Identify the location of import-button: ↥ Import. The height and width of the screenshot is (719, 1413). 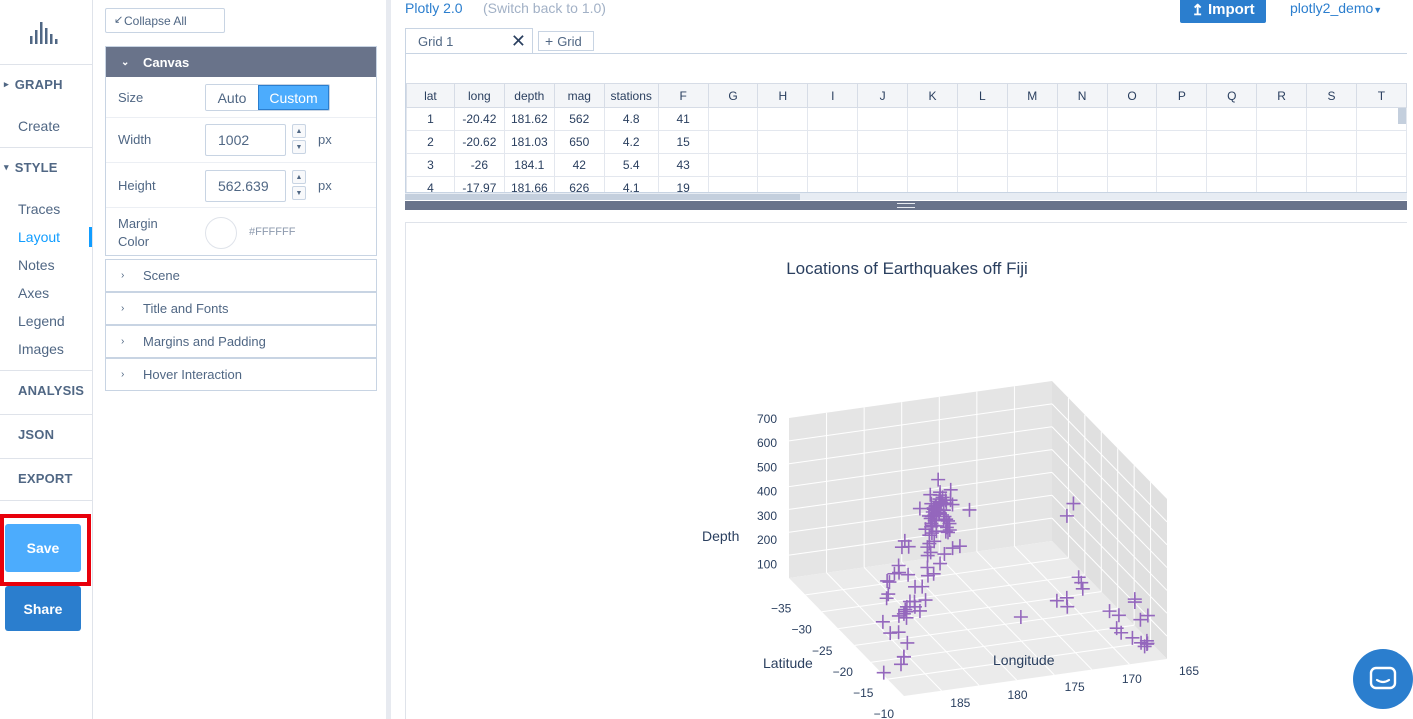
(1223, 11).